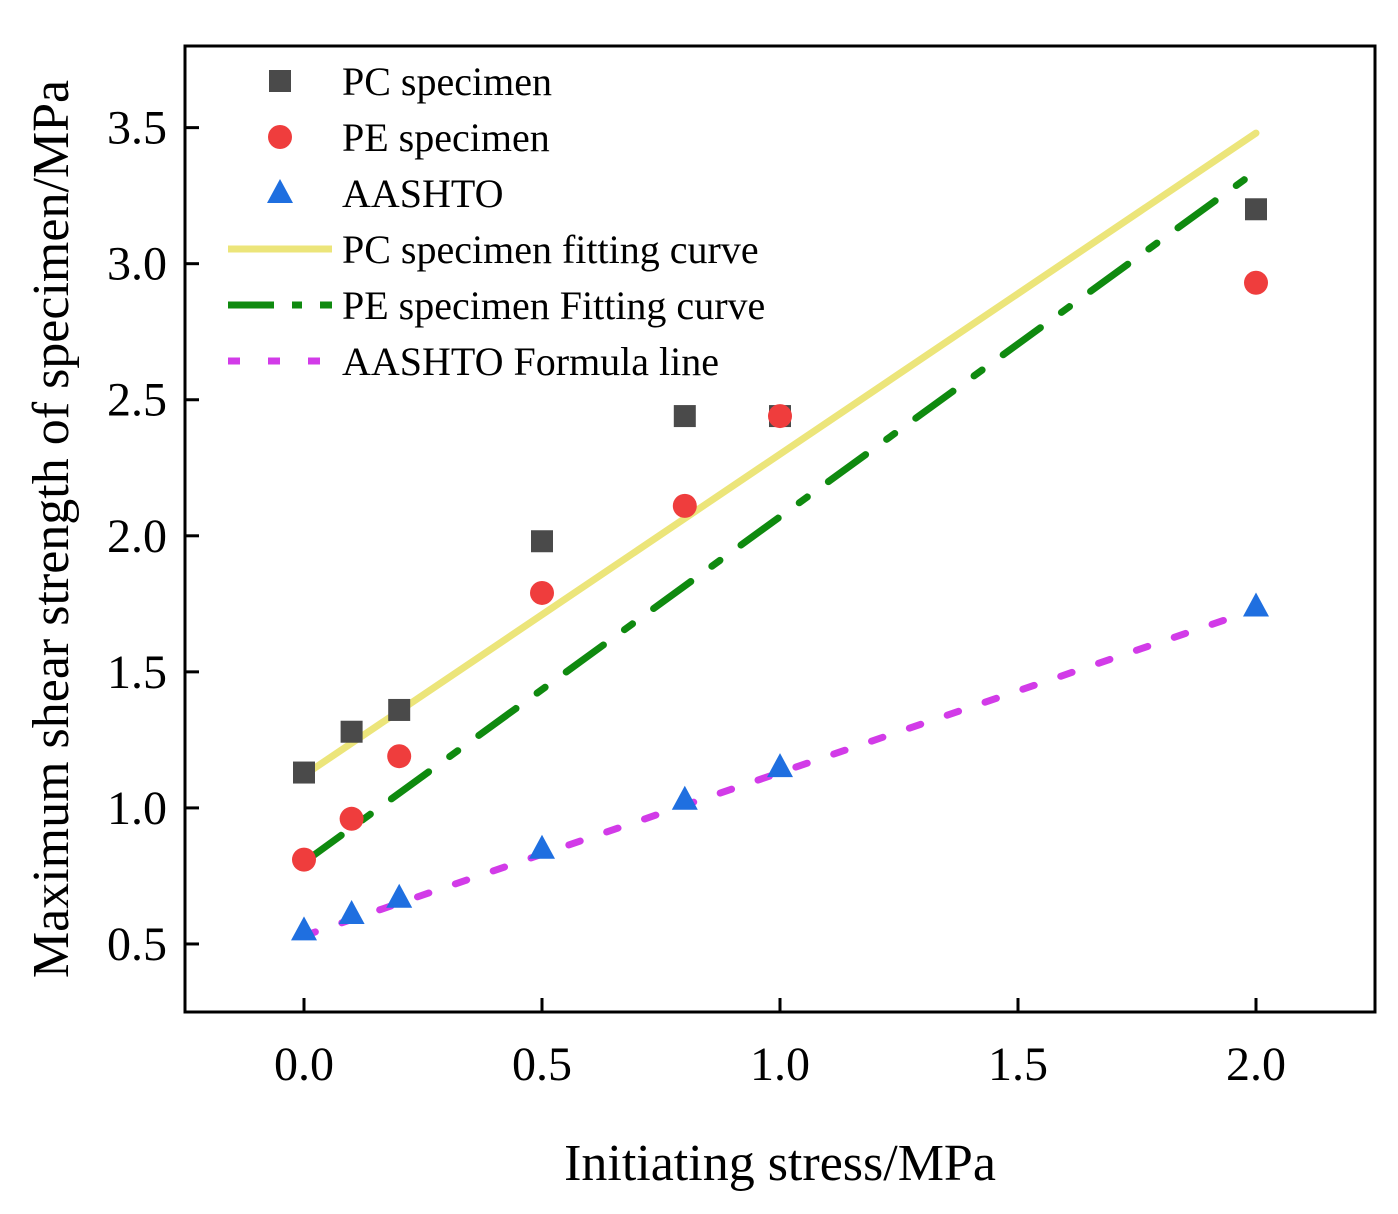 Image resolution: width=1398 pixels, height=1214 pixels. Describe the element at coordinates (137, 808) in the screenshot. I see `y-tick-label: 1.0` at that location.